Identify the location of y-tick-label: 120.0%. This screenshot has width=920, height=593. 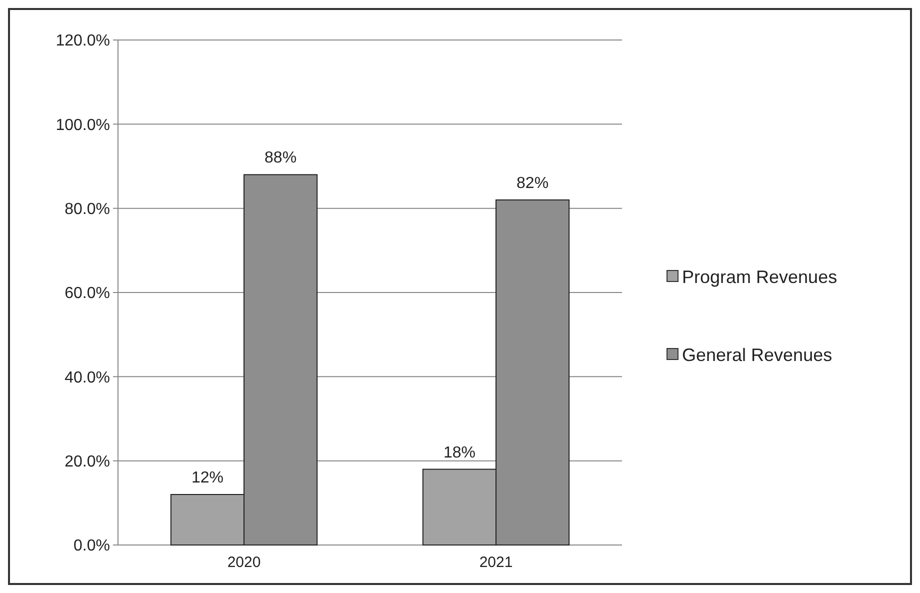
(83, 41).